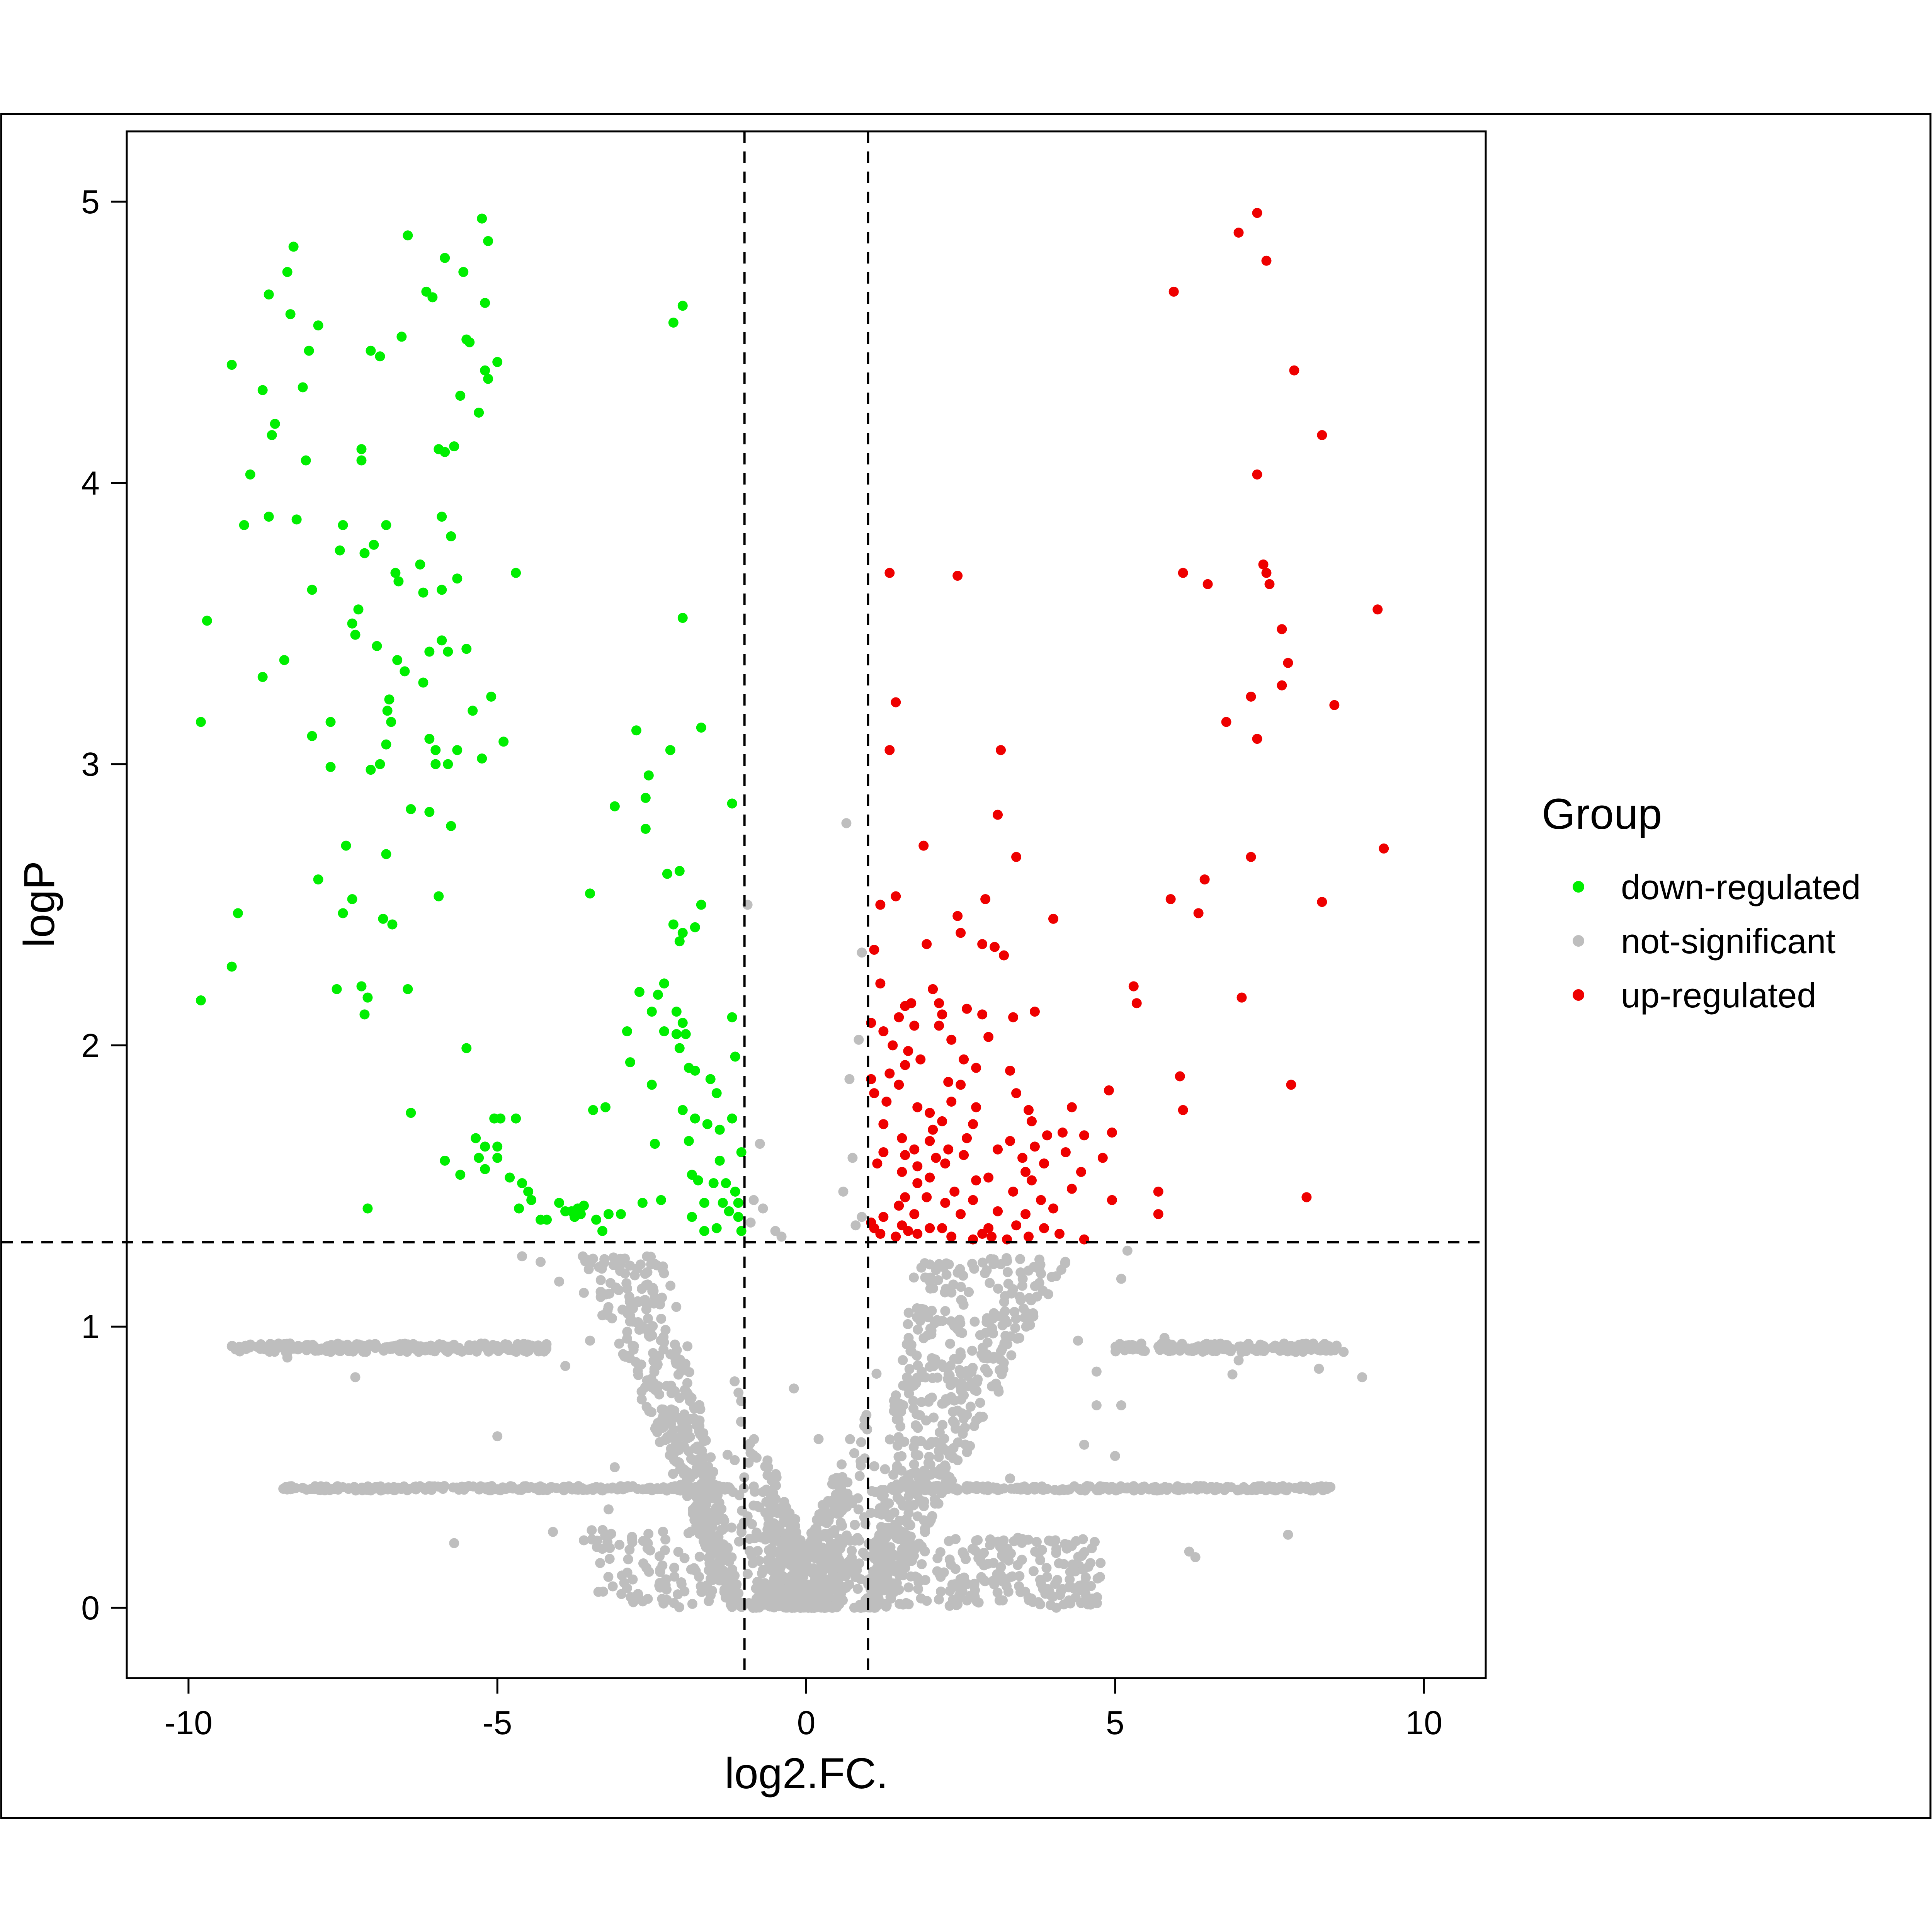 Image resolution: width=1932 pixels, height=1932 pixels. Describe the element at coordinates (1741, 887) in the screenshot. I see `legend-label-down-regulated: down-regulated` at that location.